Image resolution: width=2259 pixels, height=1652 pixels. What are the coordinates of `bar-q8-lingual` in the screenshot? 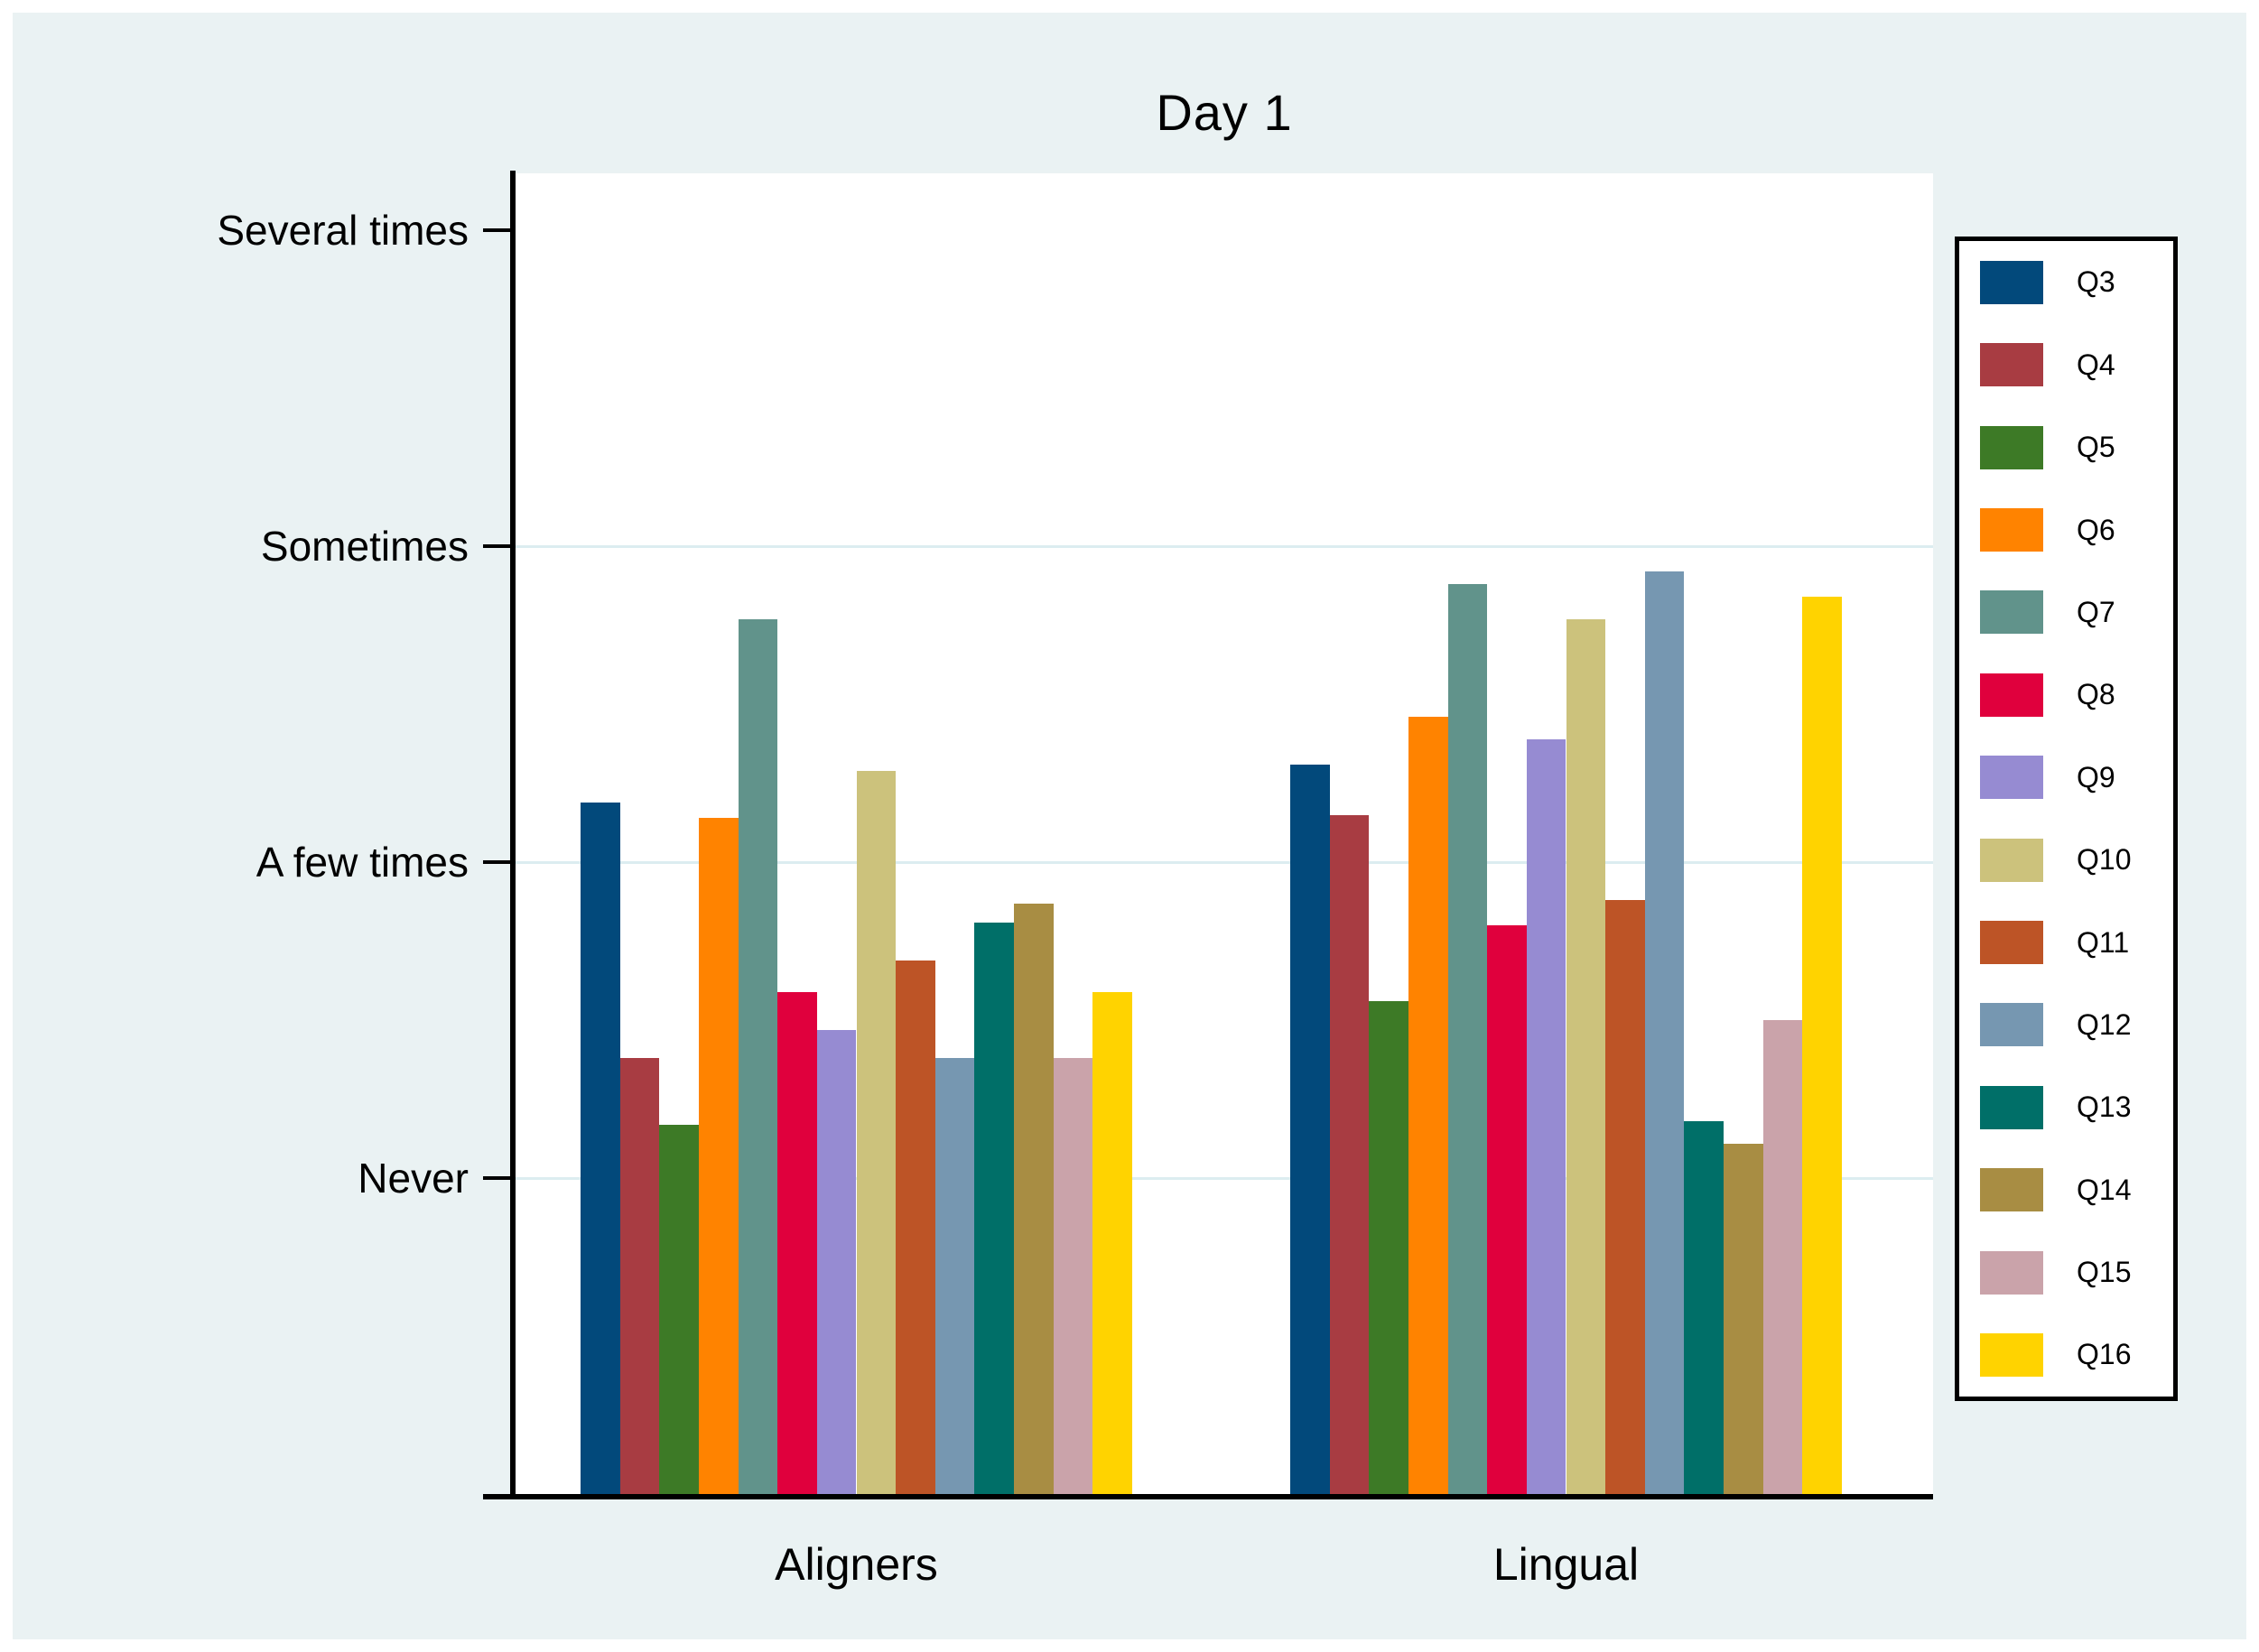 It's located at (1507, 1209).